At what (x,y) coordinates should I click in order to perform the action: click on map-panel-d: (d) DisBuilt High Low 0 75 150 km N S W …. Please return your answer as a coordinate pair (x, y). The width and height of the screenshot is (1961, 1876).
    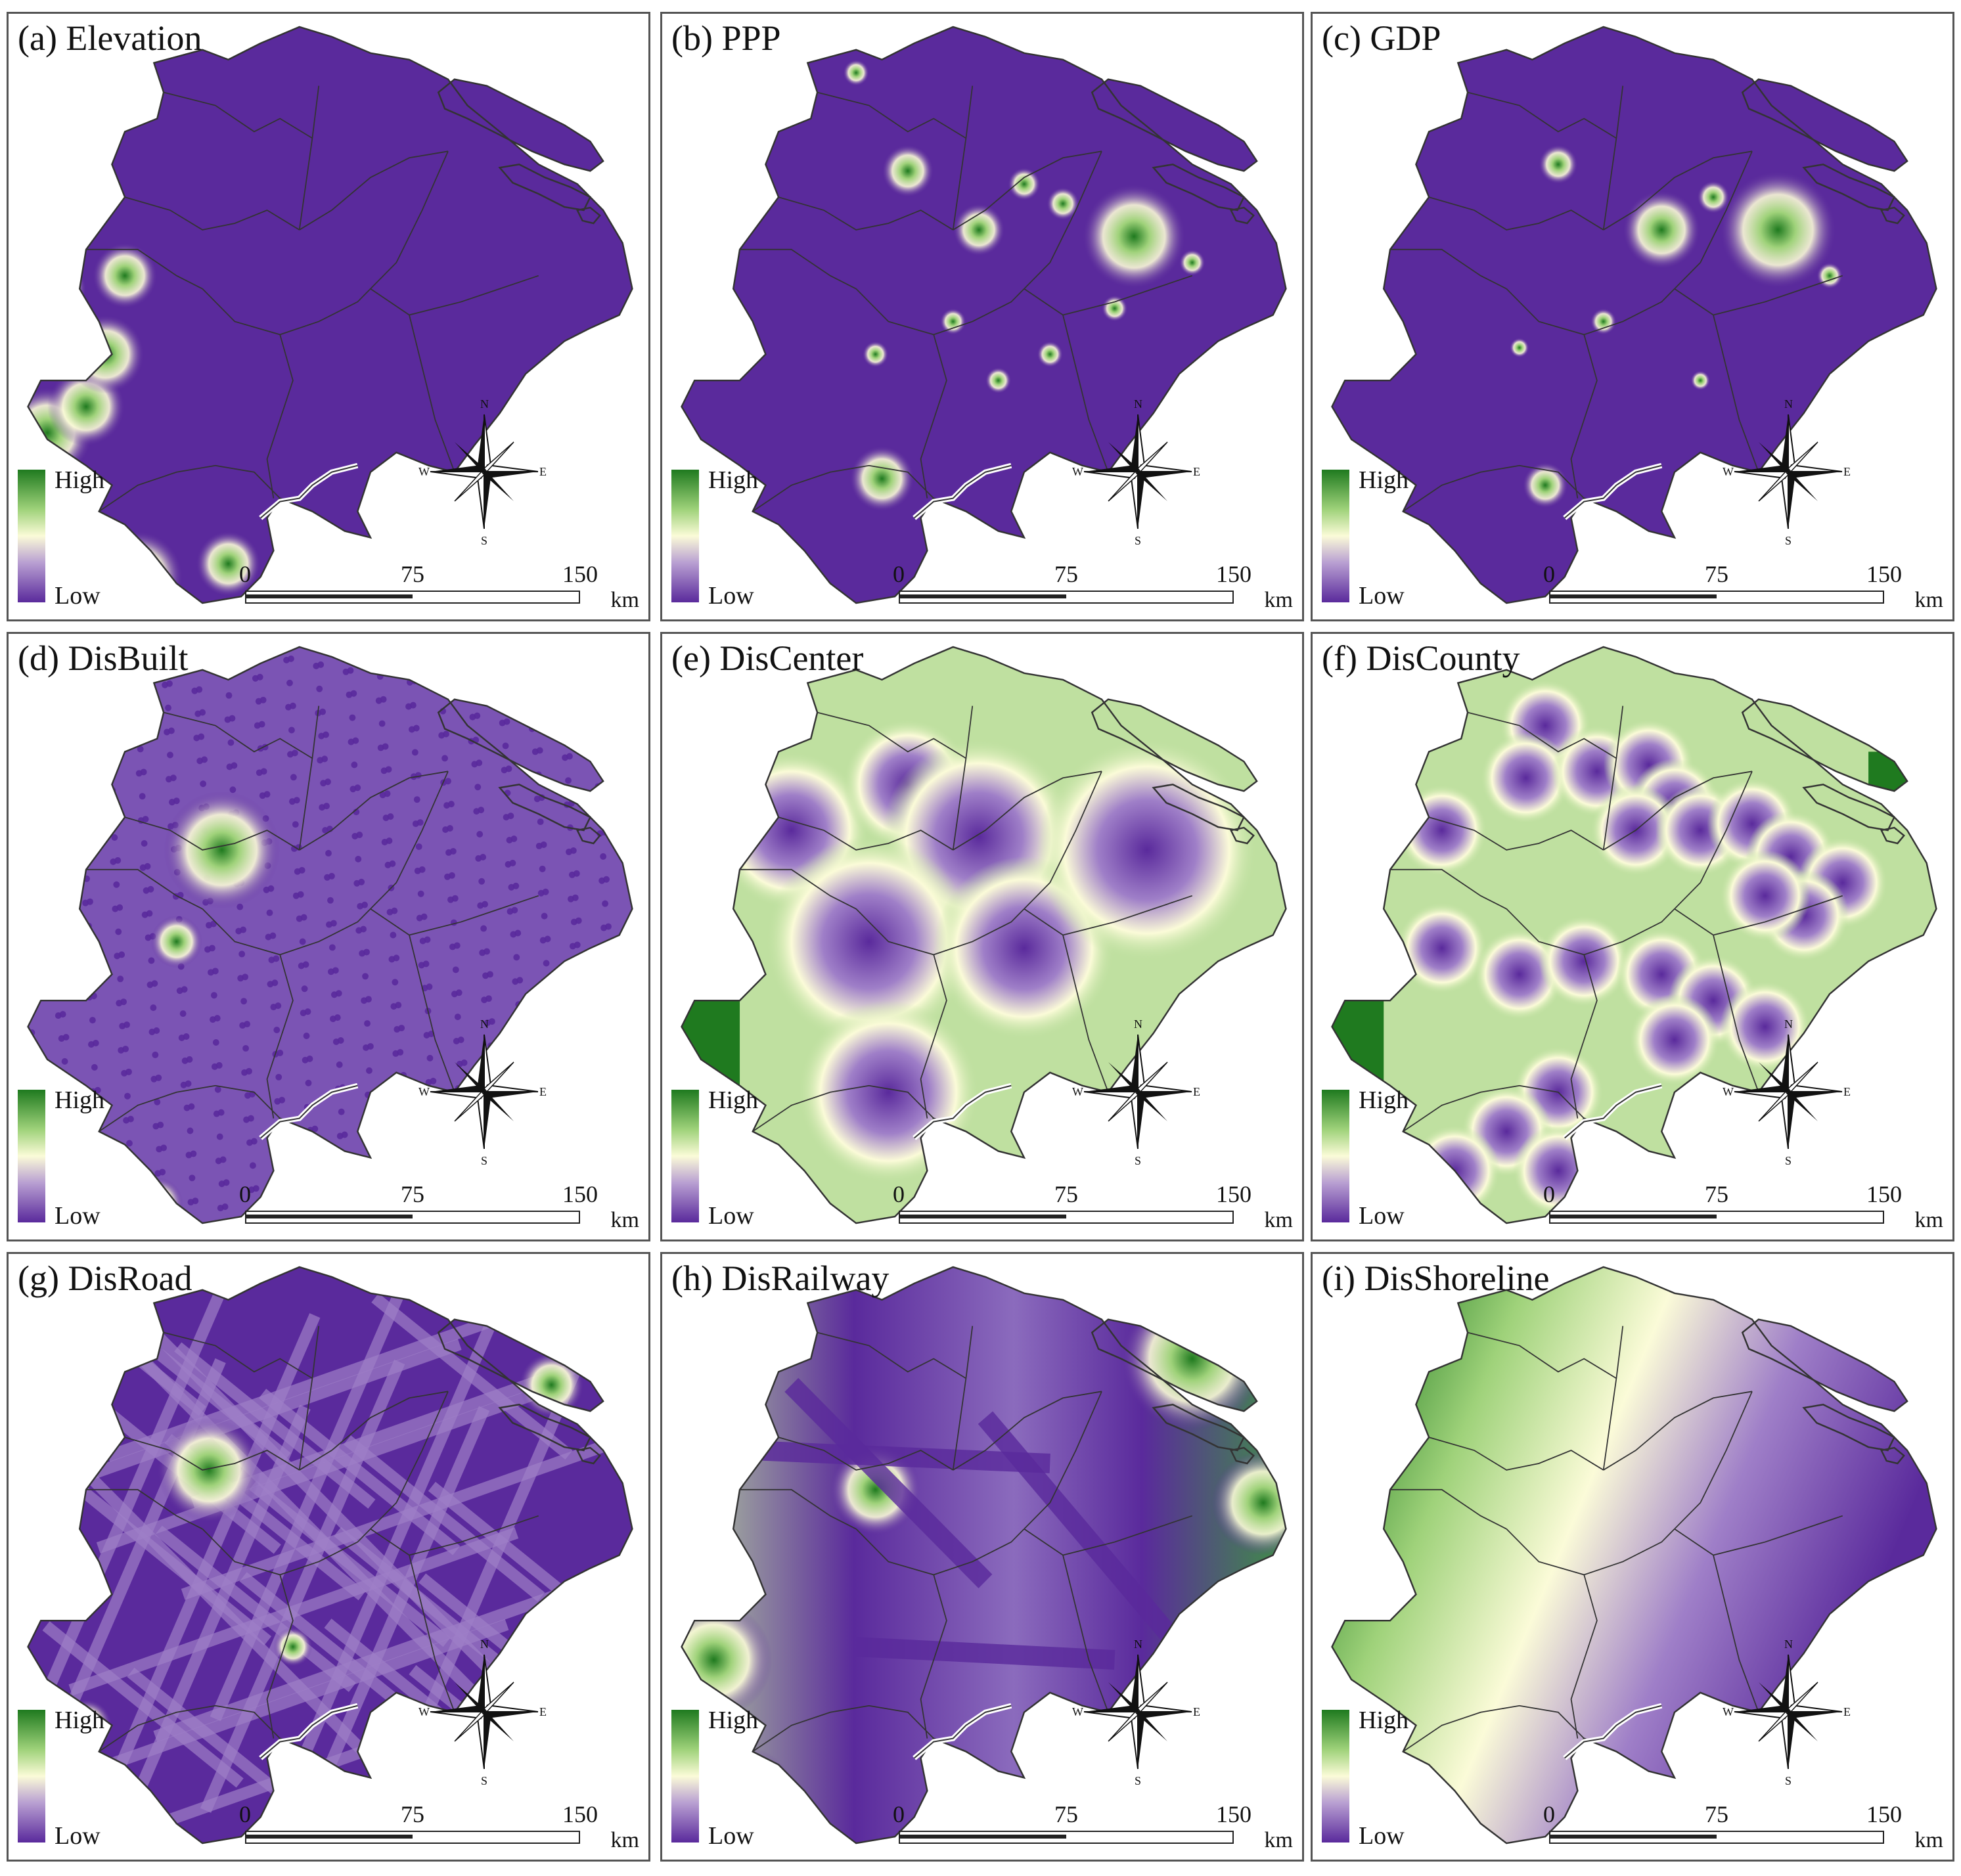
    Looking at the image, I should click on (328, 936).